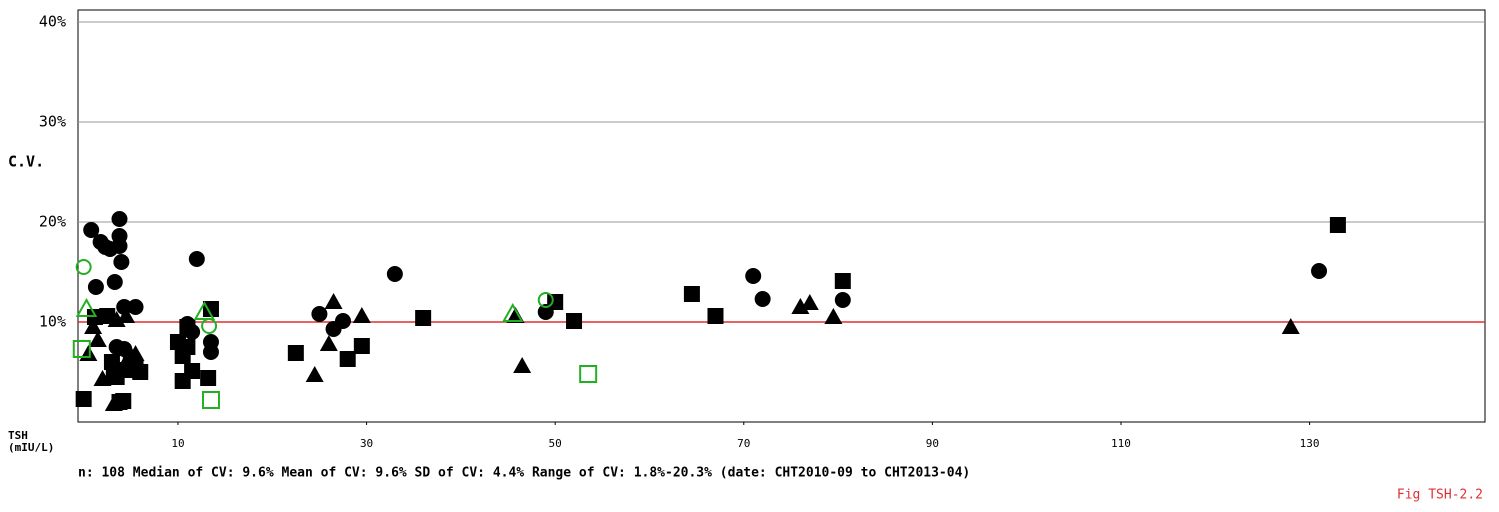 The height and width of the screenshot is (512, 1499). Describe the element at coordinates (31, 447) in the screenshot. I see `x-axis-label: (mIU/L)` at that location.